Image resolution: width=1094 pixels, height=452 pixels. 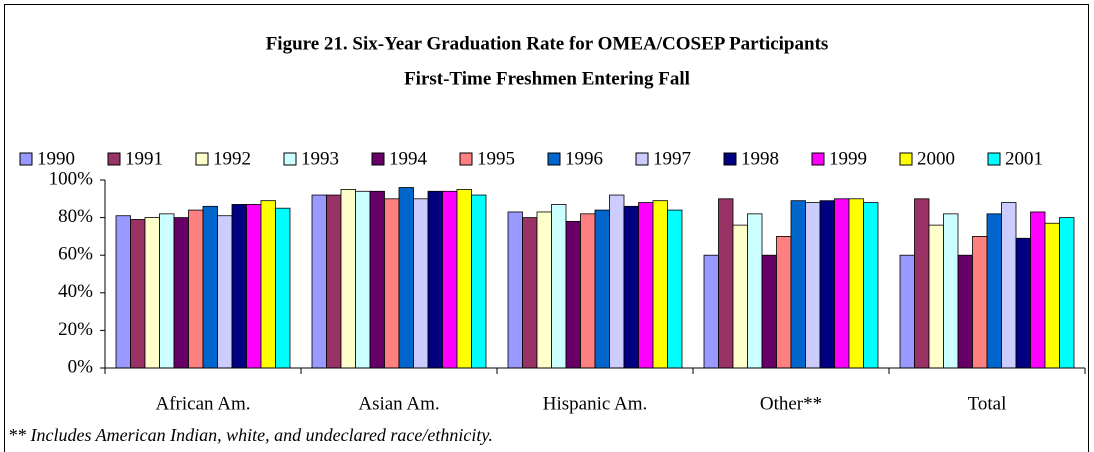 What do you see at coordinates (584, 158) in the screenshot?
I see `legend-label: 1996` at bounding box center [584, 158].